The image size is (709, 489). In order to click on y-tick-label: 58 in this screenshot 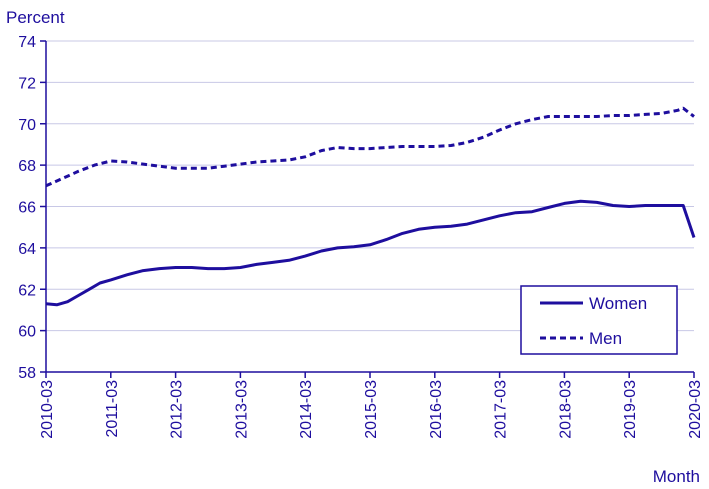, I will do `click(27, 373)`.